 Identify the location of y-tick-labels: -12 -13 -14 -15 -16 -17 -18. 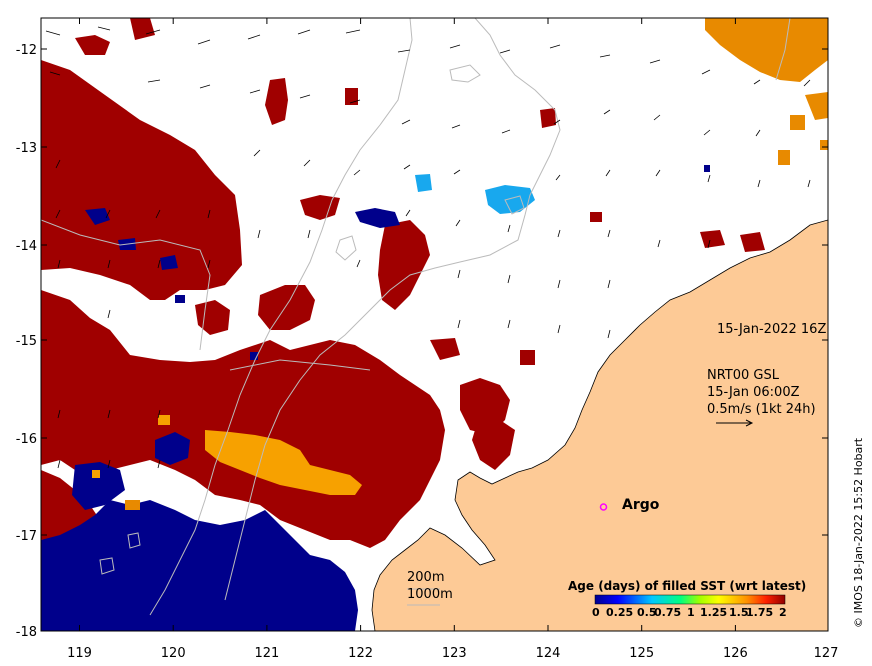
(26, 341).